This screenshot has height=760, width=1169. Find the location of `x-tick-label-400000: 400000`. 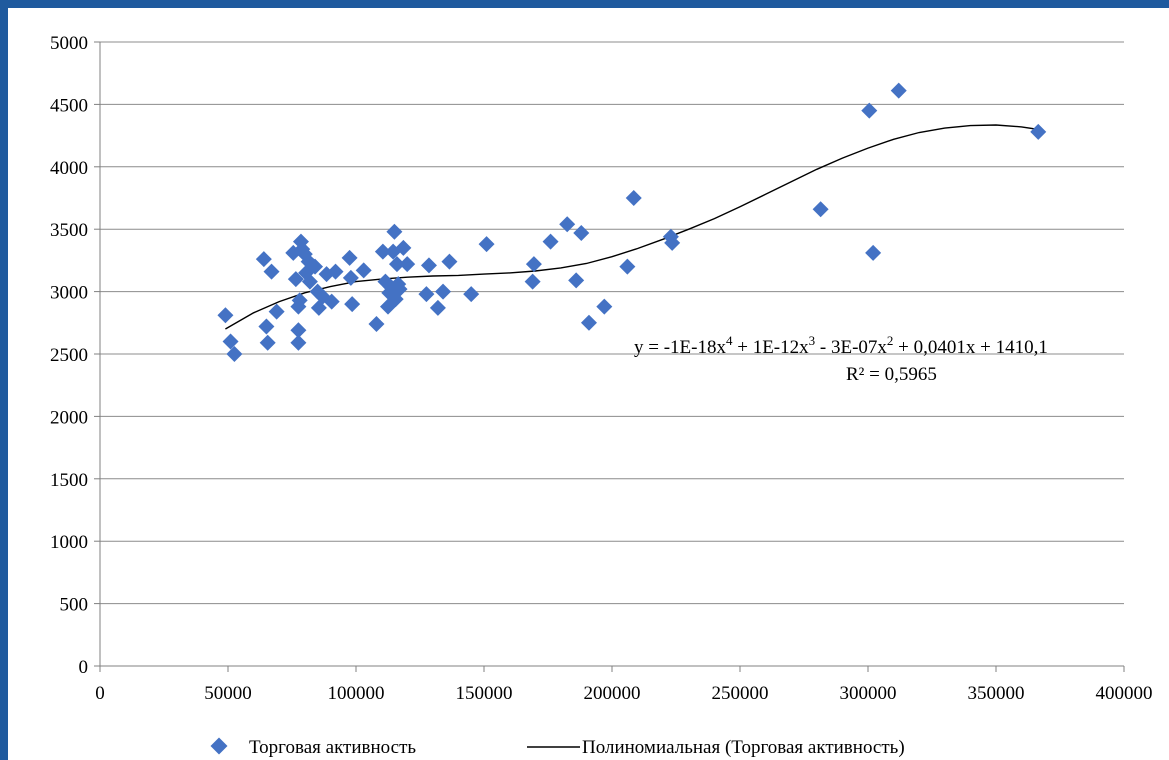

x-tick-label-400000: 400000 is located at coordinates (1124, 693).